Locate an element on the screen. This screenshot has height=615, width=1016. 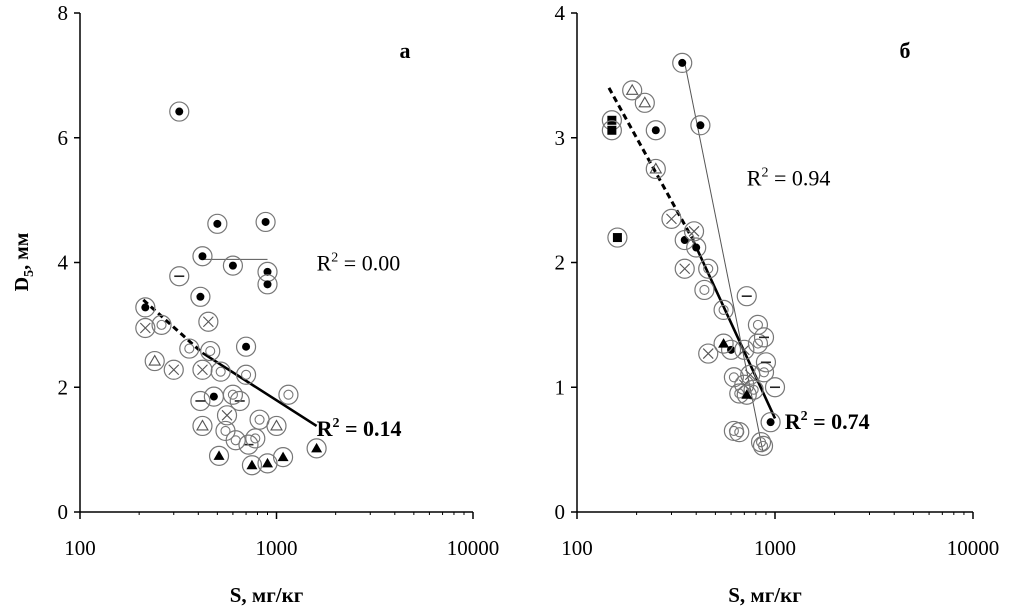
panel-label: а is located at coordinates (405, 50).